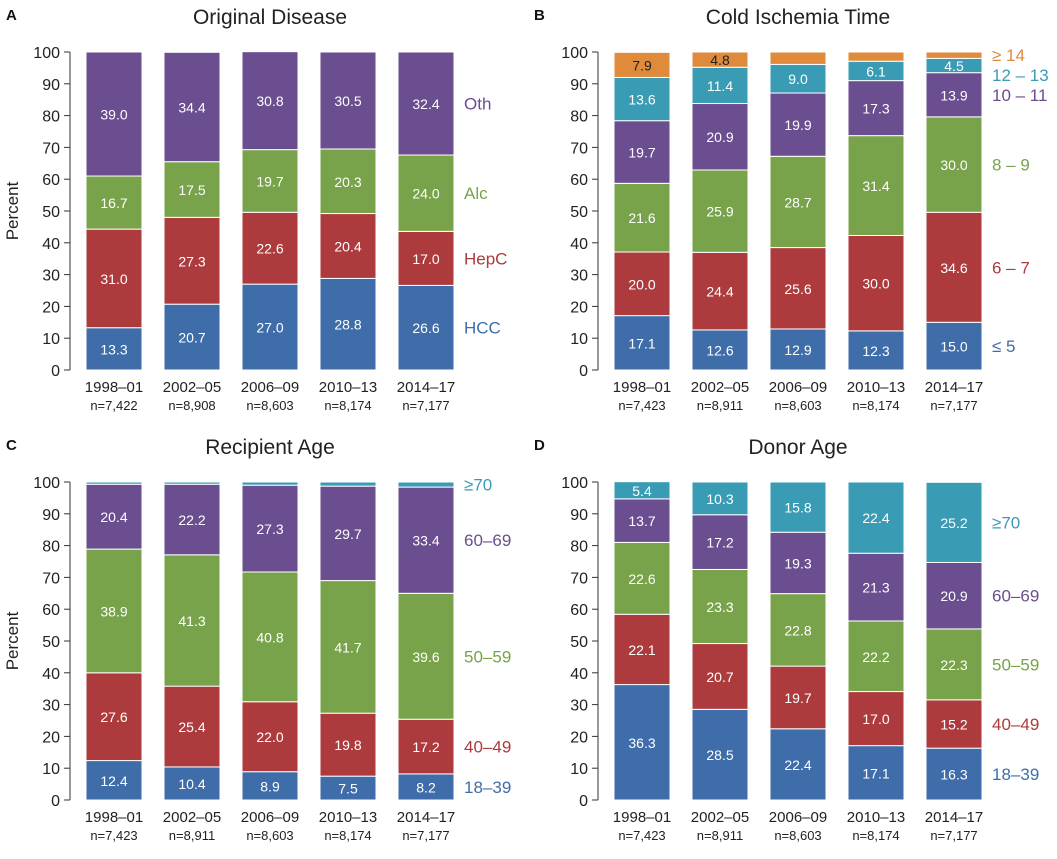 This screenshot has height=859, width=1057. What do you see at coordinates (579, 674) in the screenshot?
I see `y-tick-label: 40` at bounding box center [579, 674].